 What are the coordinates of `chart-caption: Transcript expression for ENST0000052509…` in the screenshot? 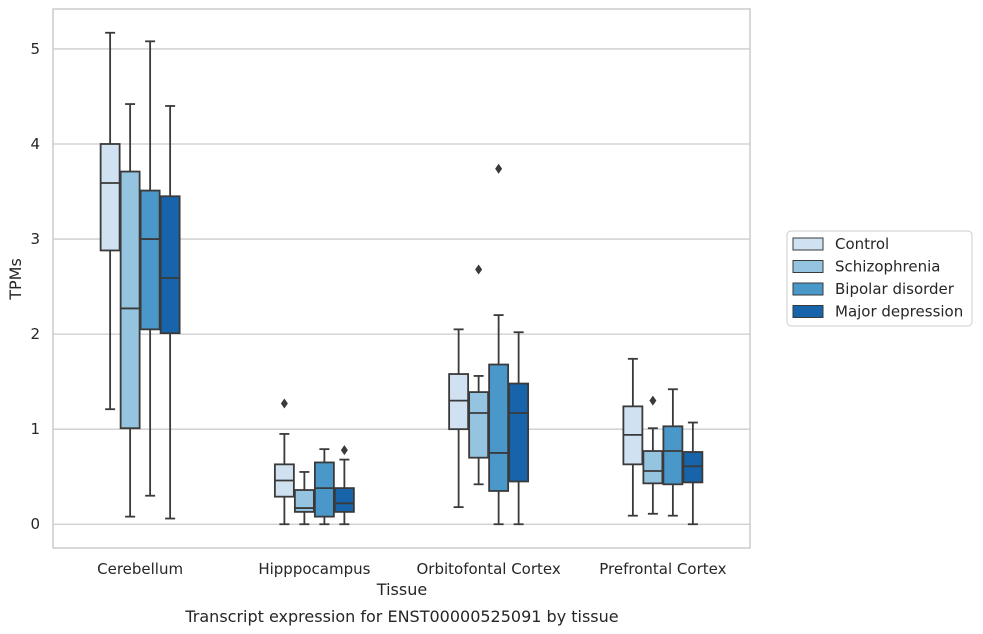 It's located at (401, 616).